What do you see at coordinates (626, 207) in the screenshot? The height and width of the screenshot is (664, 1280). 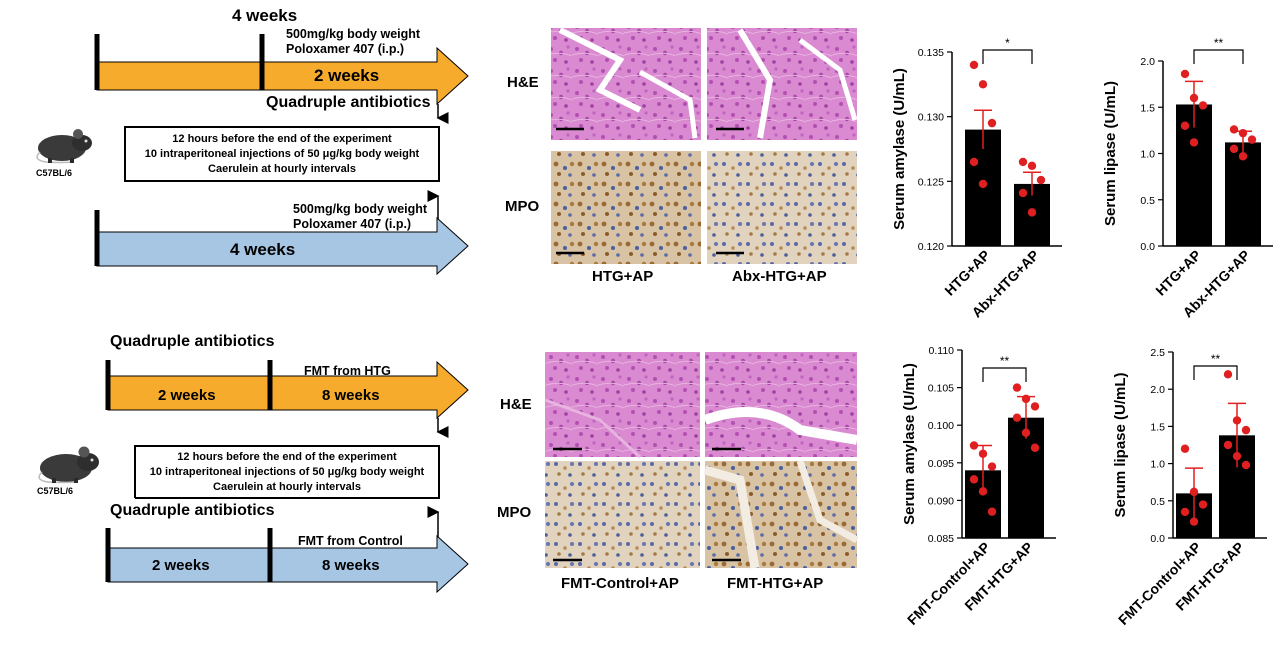 I see `mpo-image-htg-ap` at bounding box center [626, 207].